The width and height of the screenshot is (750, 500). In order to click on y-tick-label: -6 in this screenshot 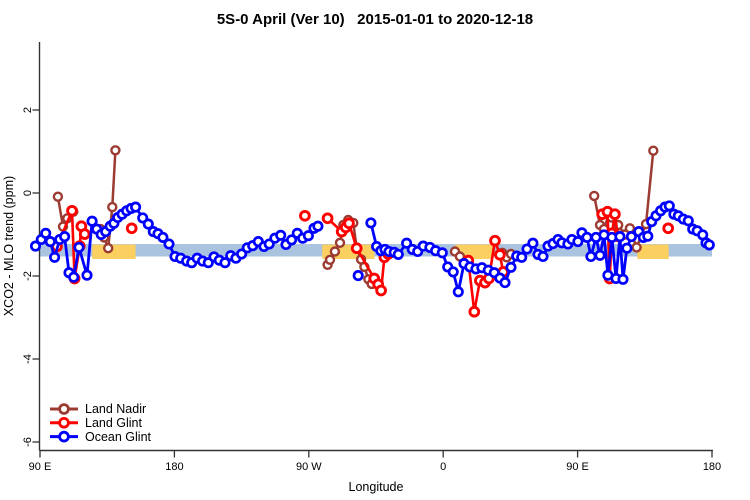, I will do `click(28, 442)`.